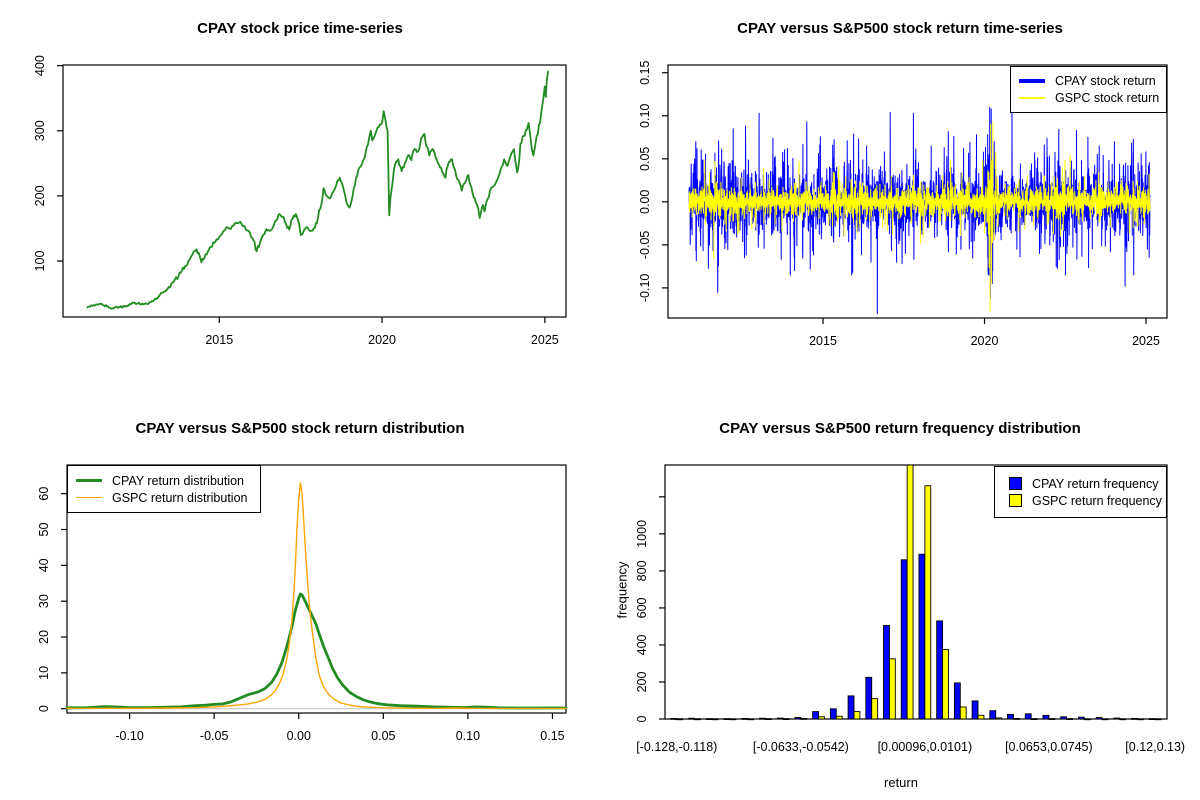  Describe the element at coordinates (178, 480) in the screenshot. I see `legend-label: CPAY return distribution` at that location.